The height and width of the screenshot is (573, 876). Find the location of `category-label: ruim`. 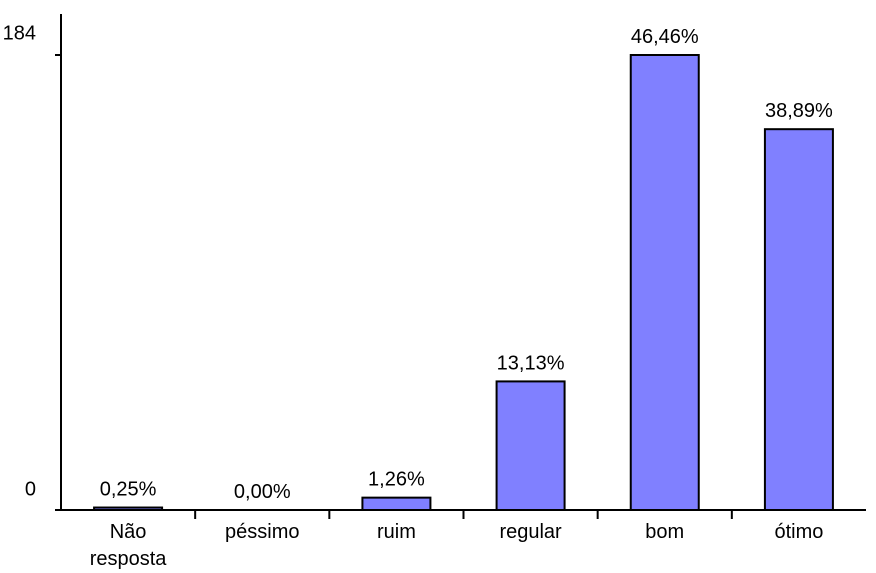

category-label: ruim is located at coordinates (396, 532).